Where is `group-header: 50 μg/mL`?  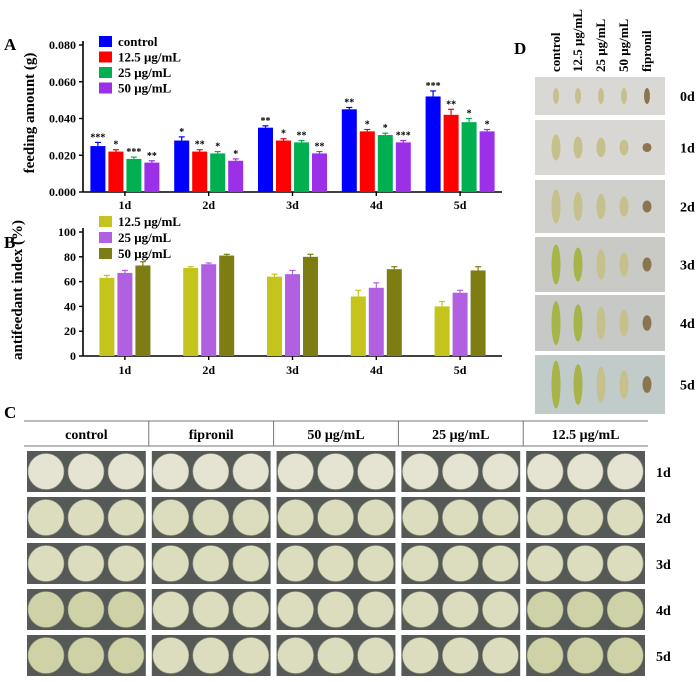 group-header: 50 μg/mL is located at coordinates (335, 435).